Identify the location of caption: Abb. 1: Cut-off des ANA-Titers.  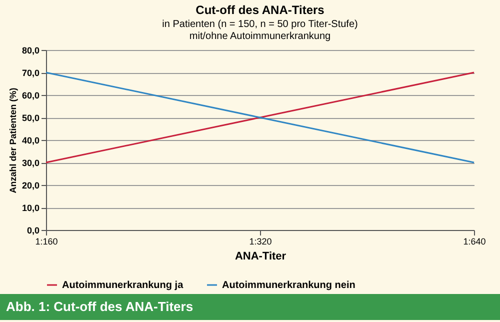
(250, 307).